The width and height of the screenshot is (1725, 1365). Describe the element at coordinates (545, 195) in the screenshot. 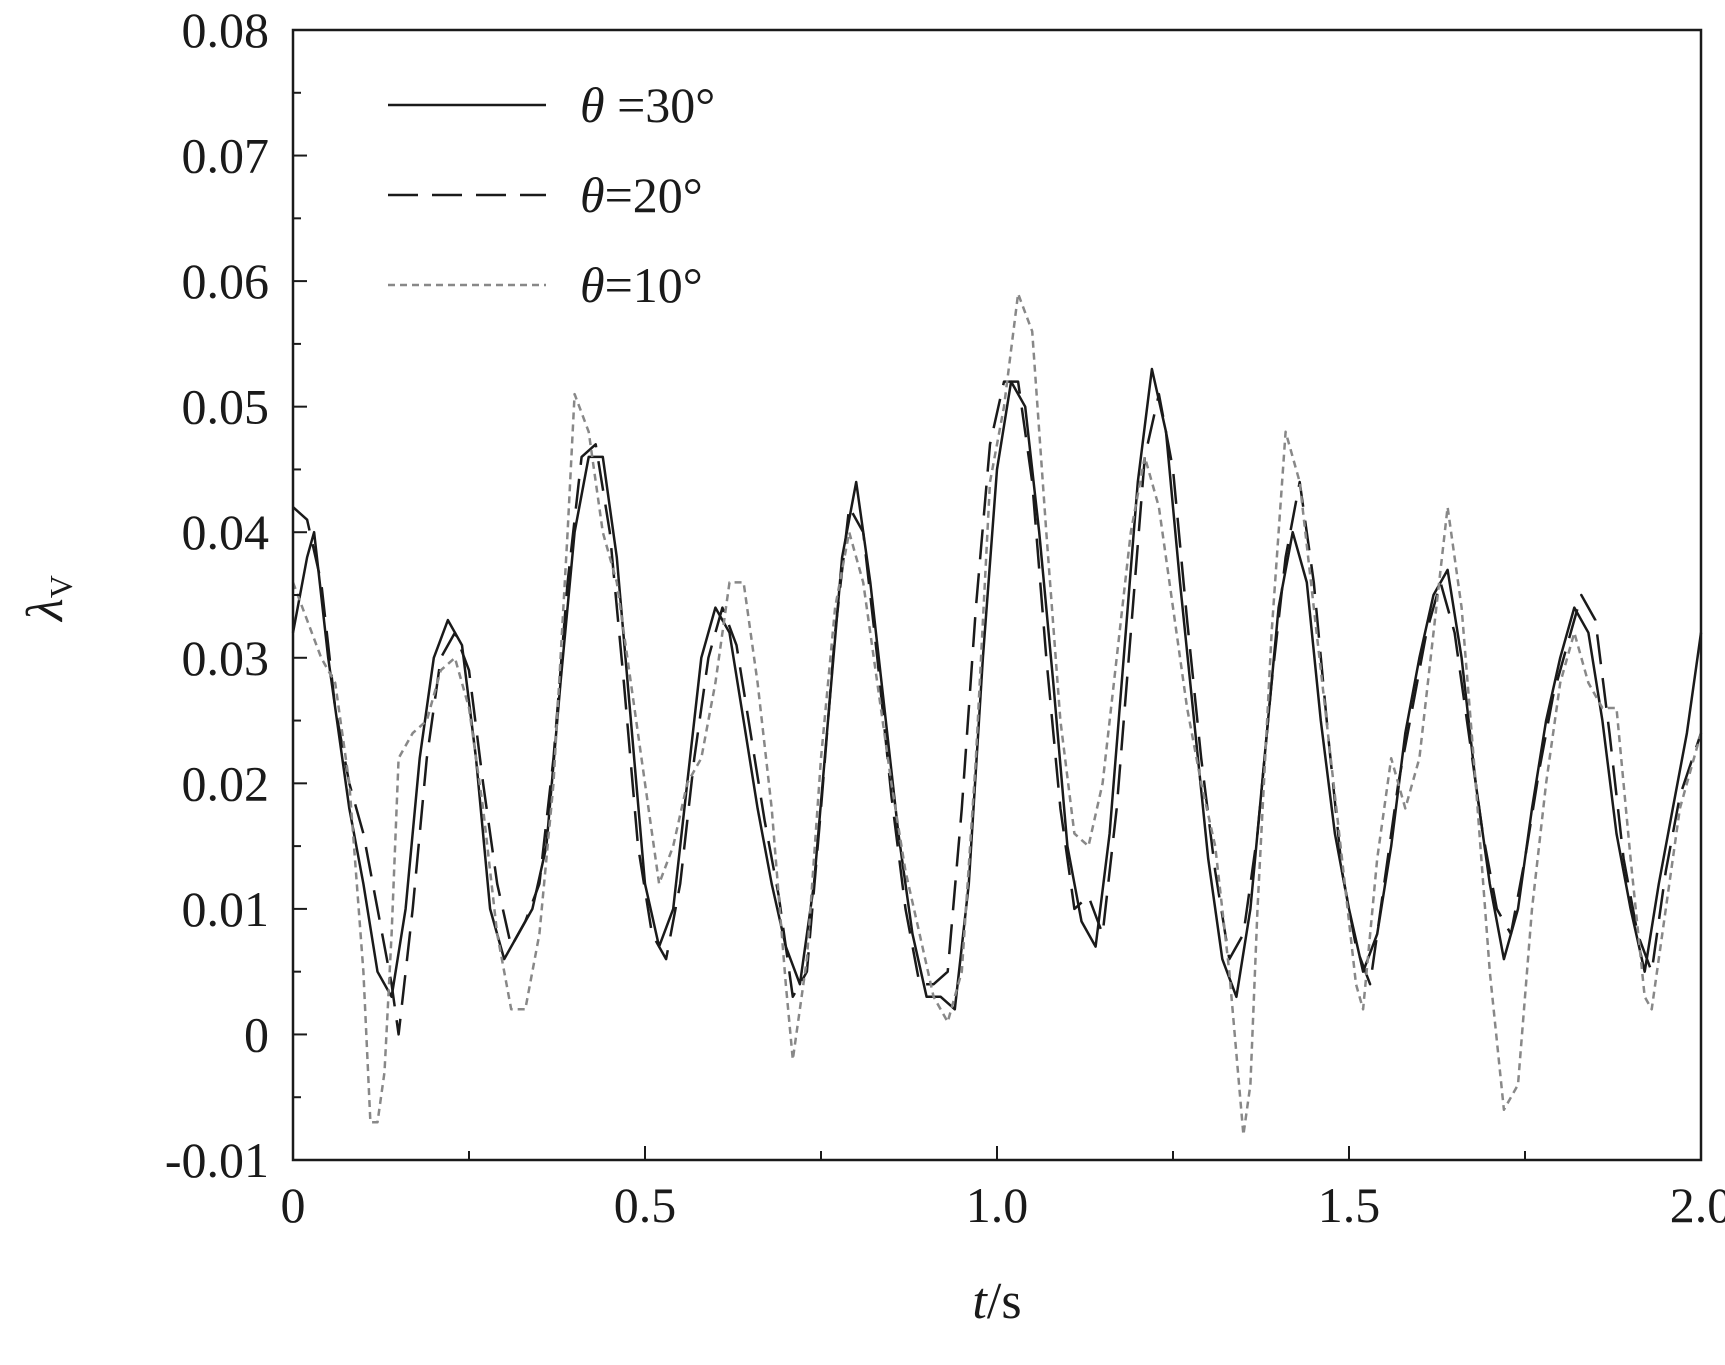

I see `legend-item-theta-20: θ=20°` at that location.